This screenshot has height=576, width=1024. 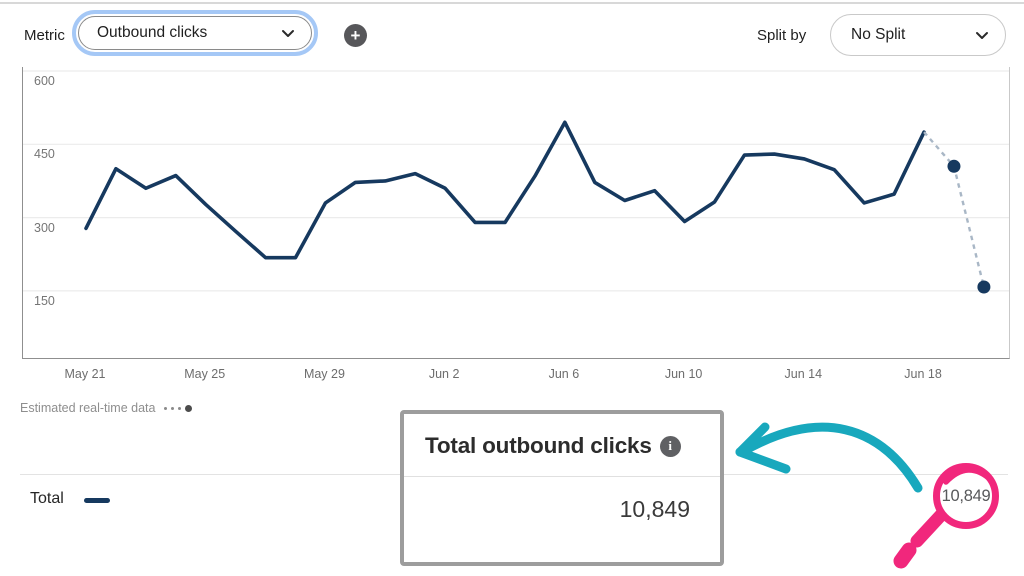 I want to click on x-axis-label: May 29, so click(x=324, y=374).